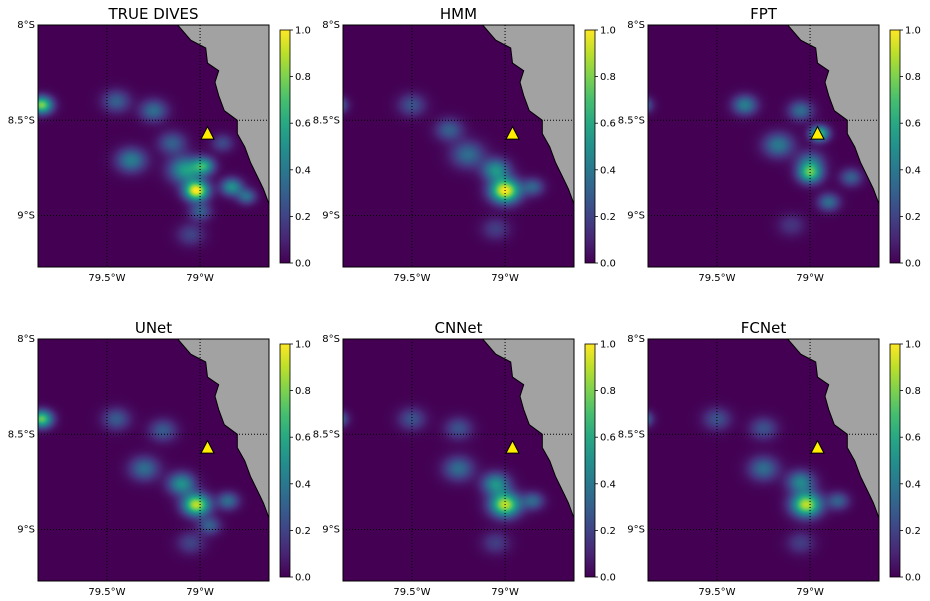 The image size is (930, 601). What do you see at coordinates (764, 328) in the screenshot?
I see `panel-title: FCNet` at bounding box center [764, 328].